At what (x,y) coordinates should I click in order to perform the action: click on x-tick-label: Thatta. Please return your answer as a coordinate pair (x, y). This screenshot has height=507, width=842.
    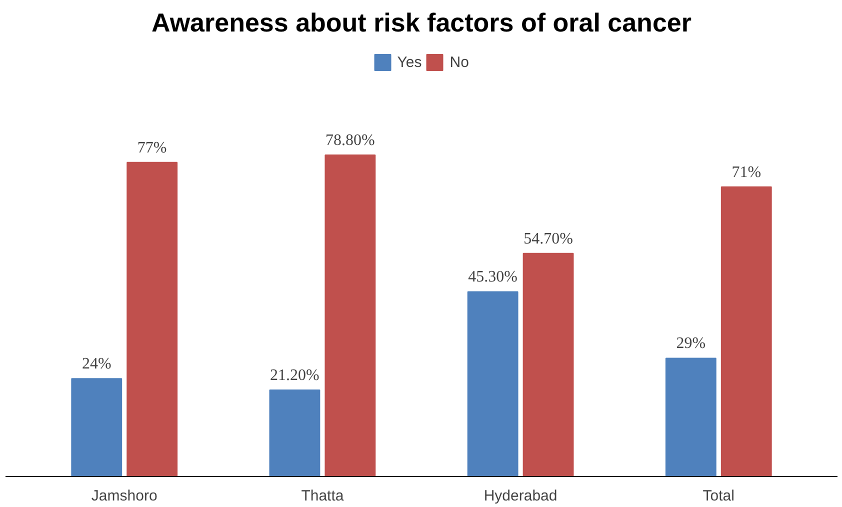
    Looking at the image, I should click on (322, 496).